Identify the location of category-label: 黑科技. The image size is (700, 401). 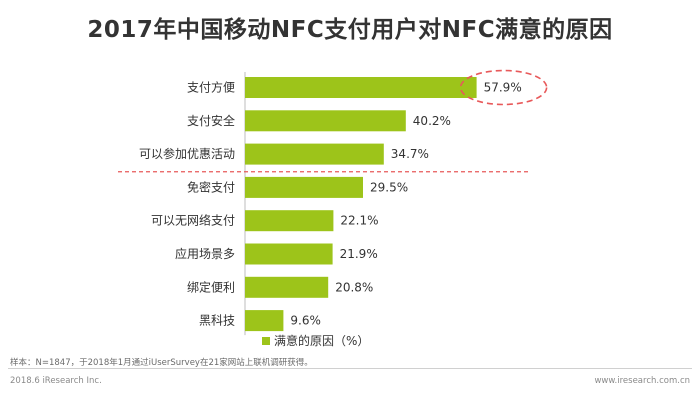
(217, 321).